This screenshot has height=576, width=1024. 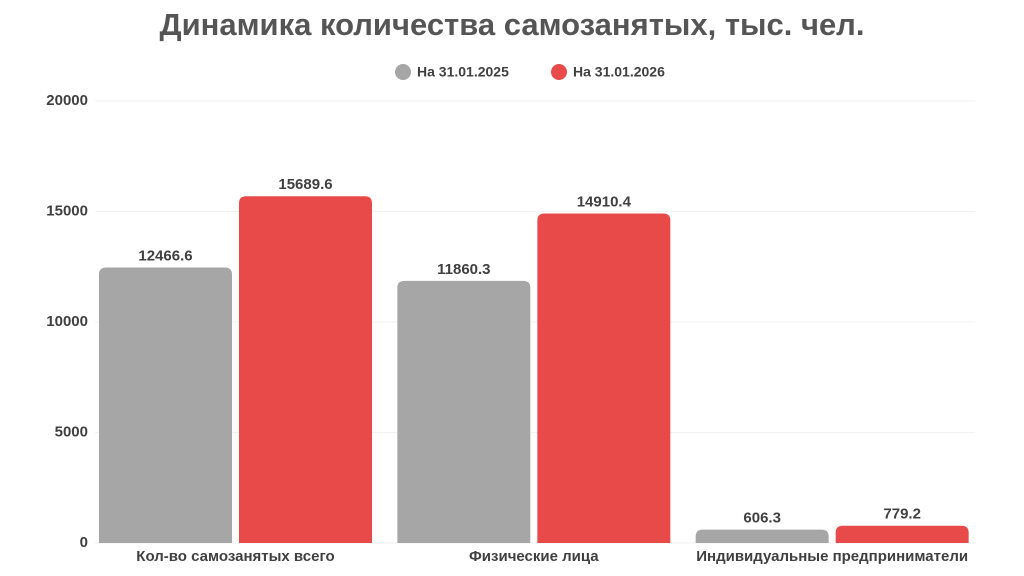 What do you see at coordinates (902, 514) in the screenshot?
I see `data-label: 779.2` at bounding box center [902, 514].